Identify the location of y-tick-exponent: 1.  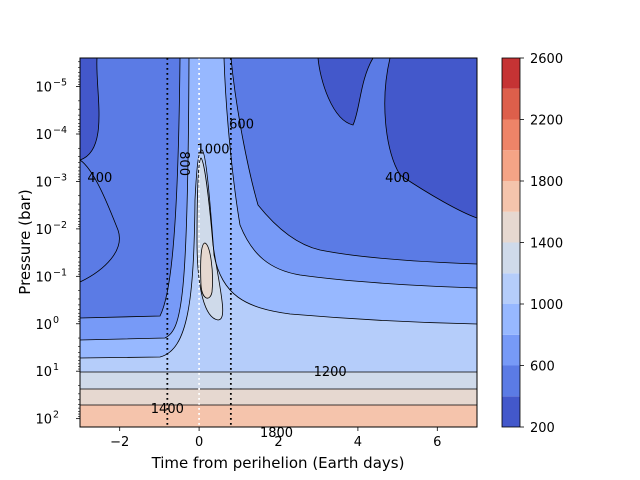
(56, 367).